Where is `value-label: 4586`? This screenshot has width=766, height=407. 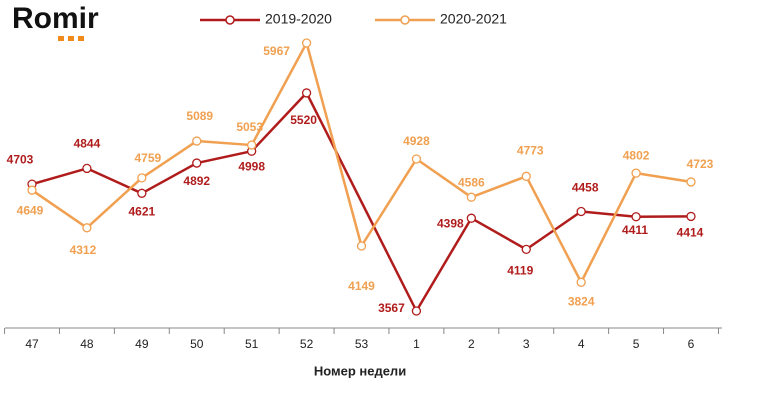
value-label: 4586 is located at coordinates (471, 182).